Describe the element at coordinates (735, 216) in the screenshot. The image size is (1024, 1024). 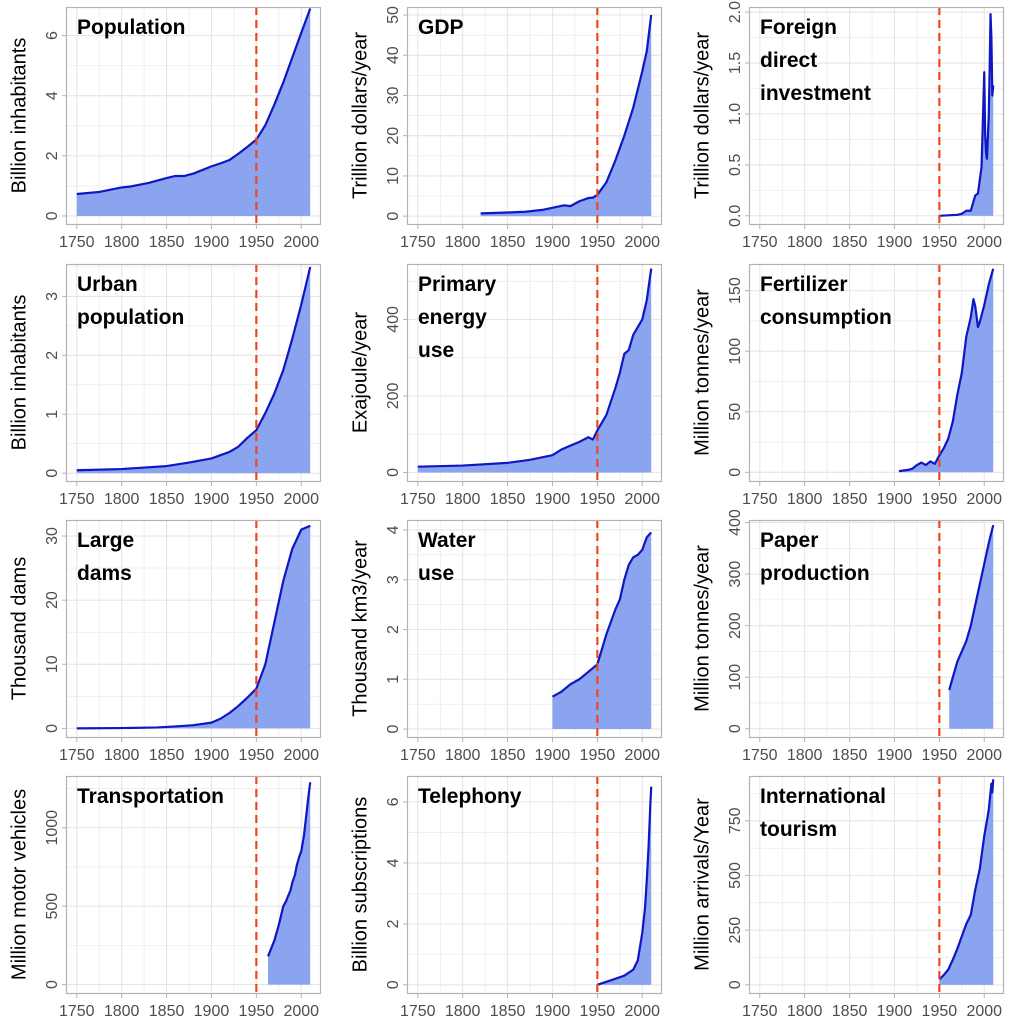
I see `y-tick-label: 0.0` at that location.